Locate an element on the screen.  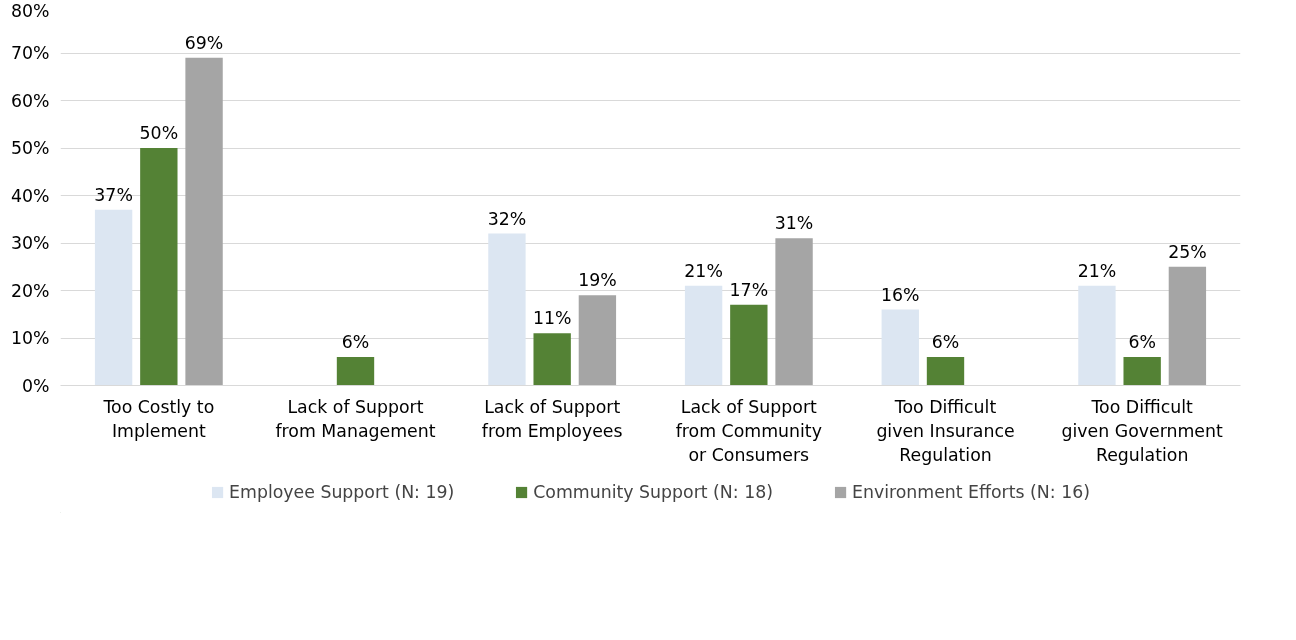
legend-label: Community Support (N: 18) is located at coordinates (653, 492).